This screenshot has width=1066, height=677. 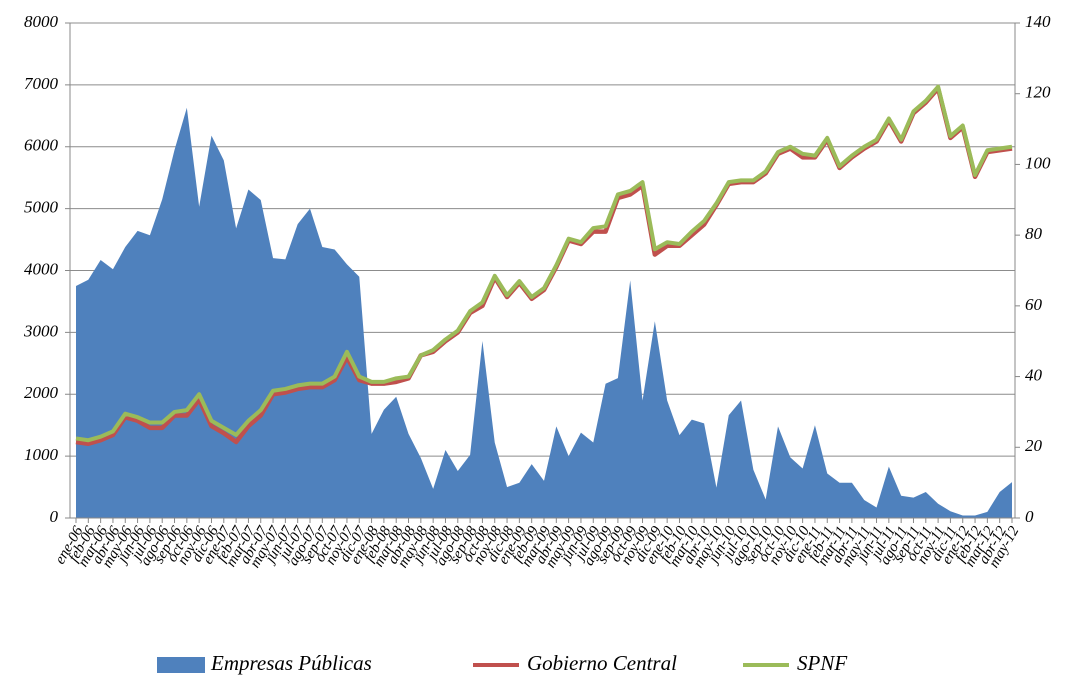 What do you see at coordinates (1034, 445) in the screenshot?
I see `y2-tick-label: 20` at bounding box center [1034, 445].